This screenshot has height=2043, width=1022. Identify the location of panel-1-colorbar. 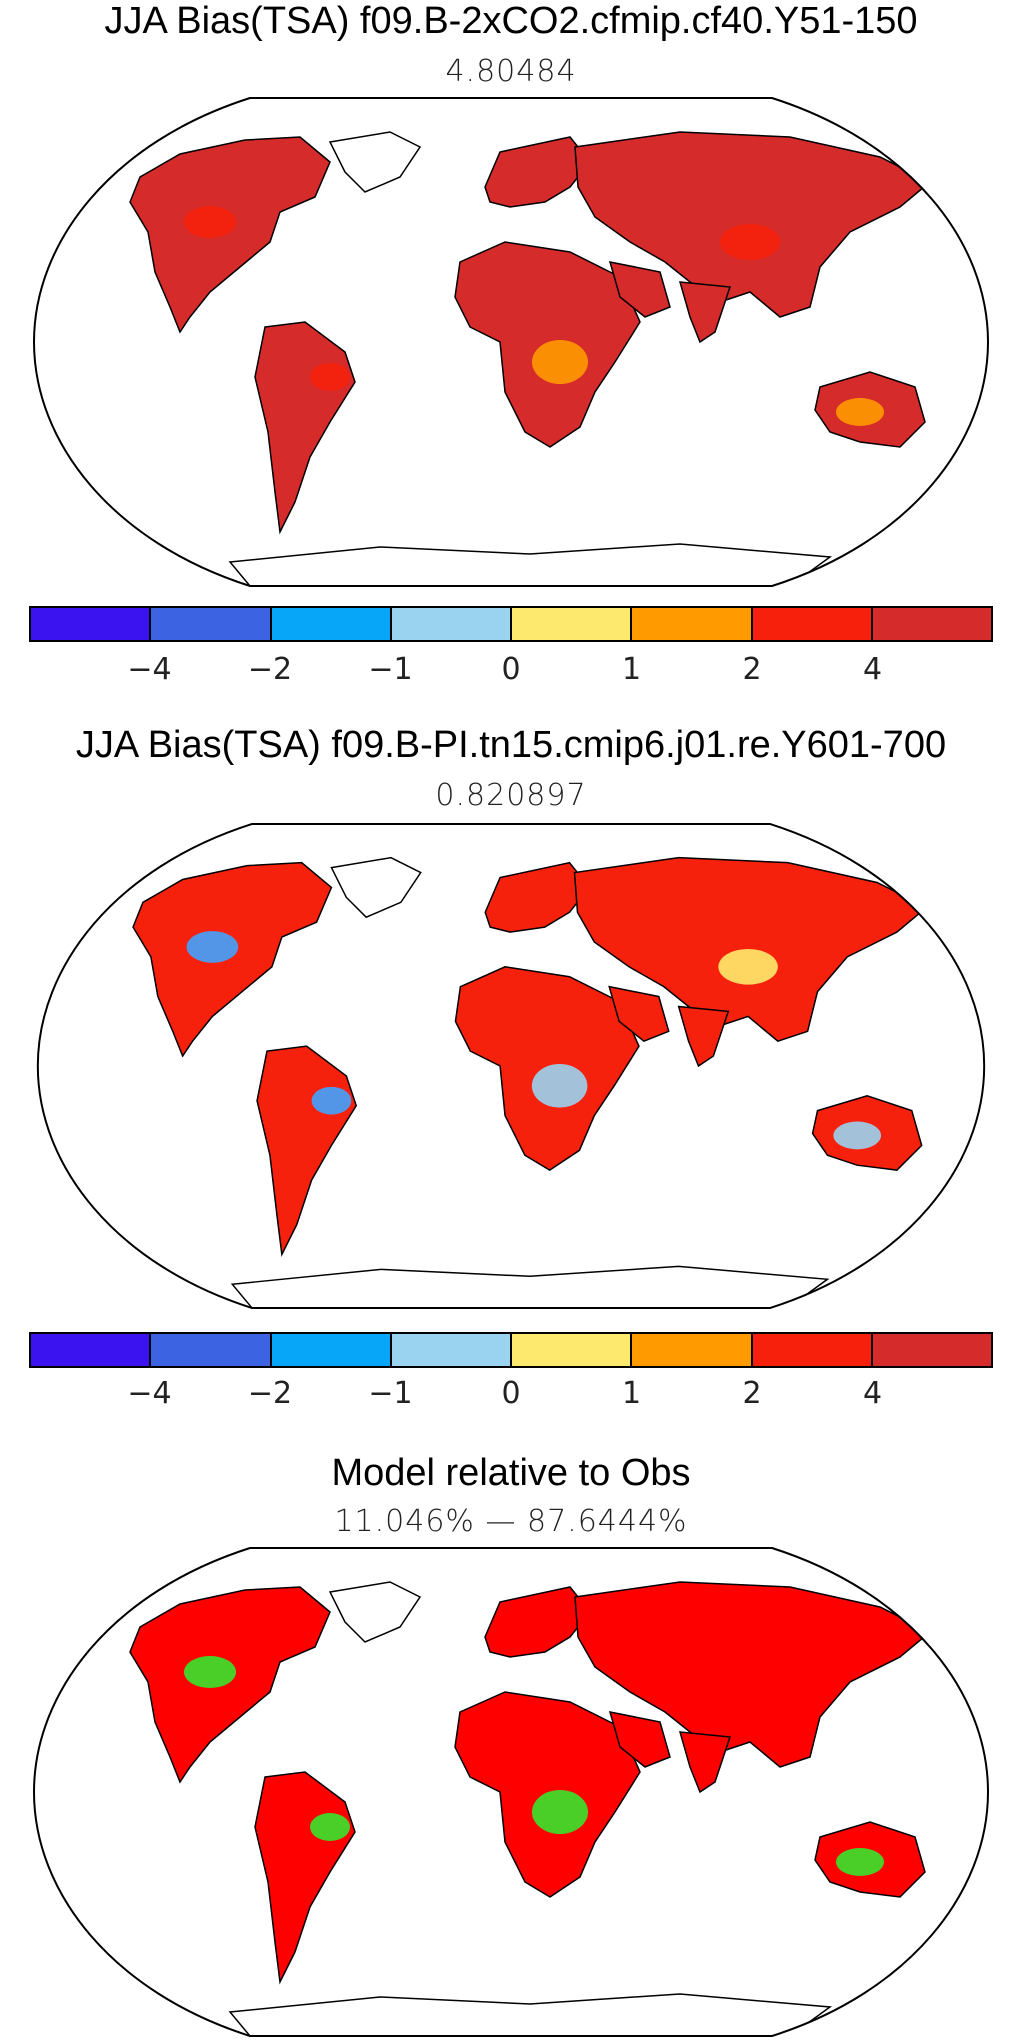
(511, 624).